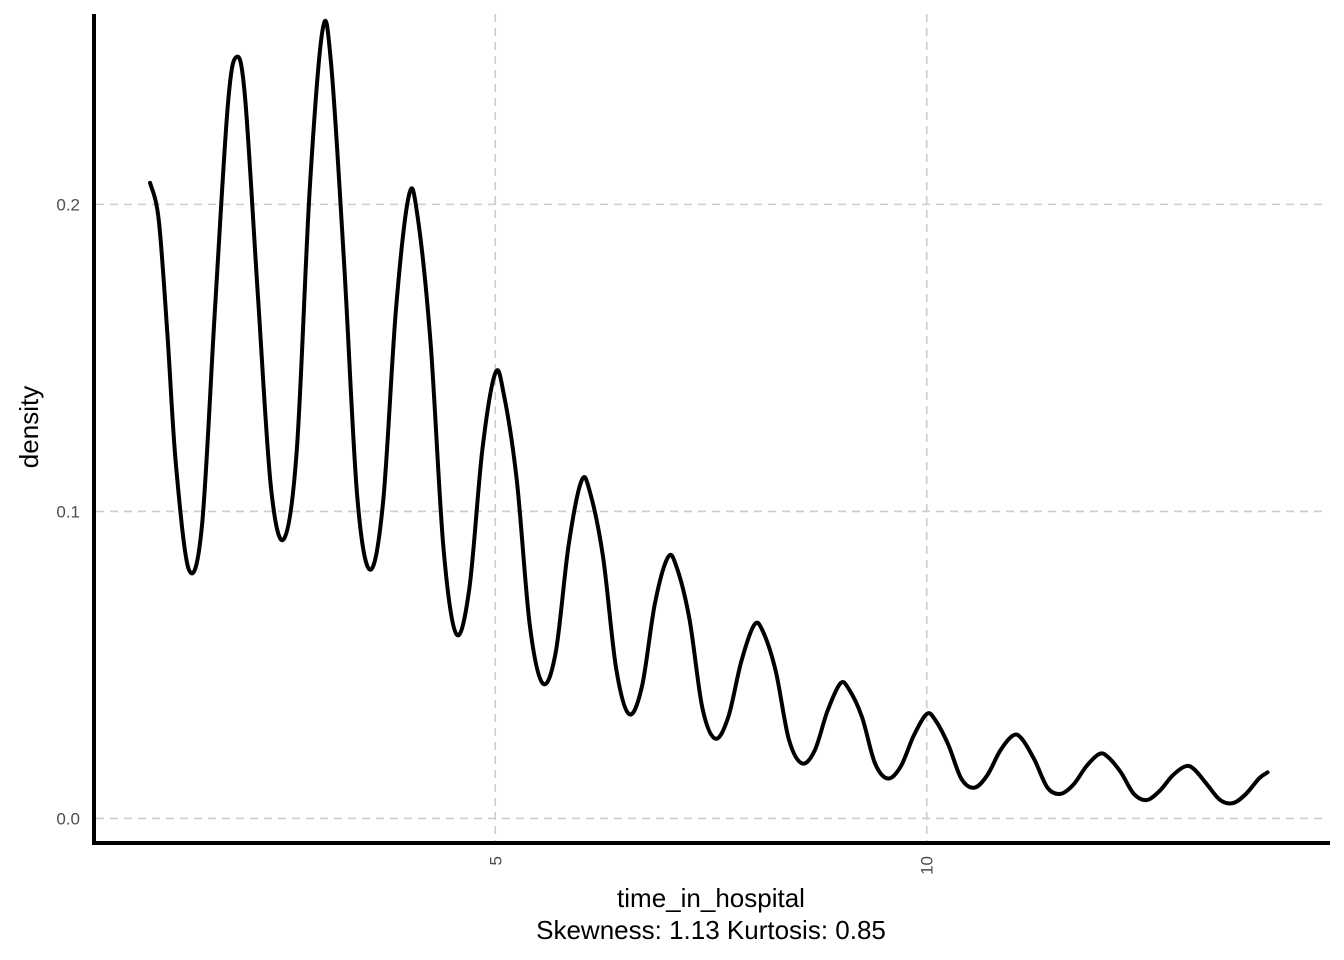 The image size is (1344, 960). Describe the element at coordinates (495, 860) in the screenshot. I see `x-tick-label: 5` at that location.